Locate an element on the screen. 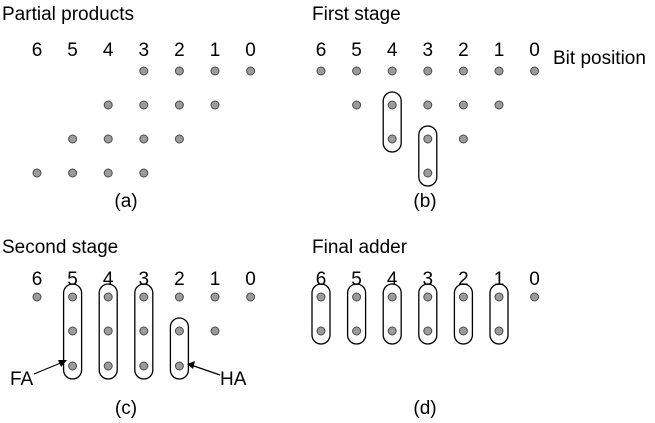 This screenshot has width=655, height=423. panel-b-bit-number: 0 is located at coordinates (534, 50).